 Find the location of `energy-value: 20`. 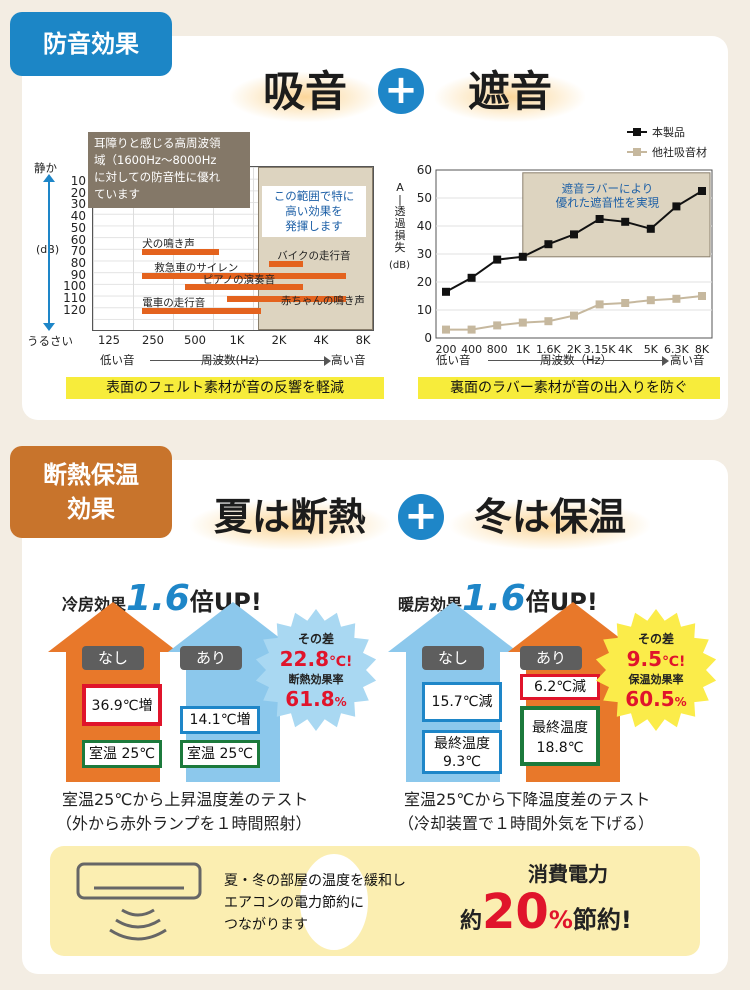

energy-value: 20 is located at coordinates (515, 912).